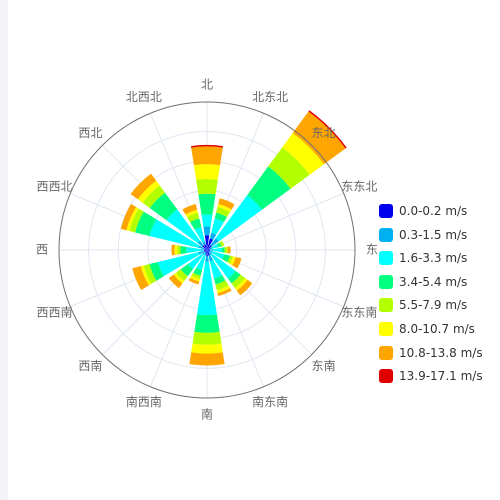 This screenshot has height=500, width=500. What do you see at coordinates (438, 235) in the screenshot?
I see `legend-item-1: 0.3-1.5 m/s` at bounding box center [438, 235].